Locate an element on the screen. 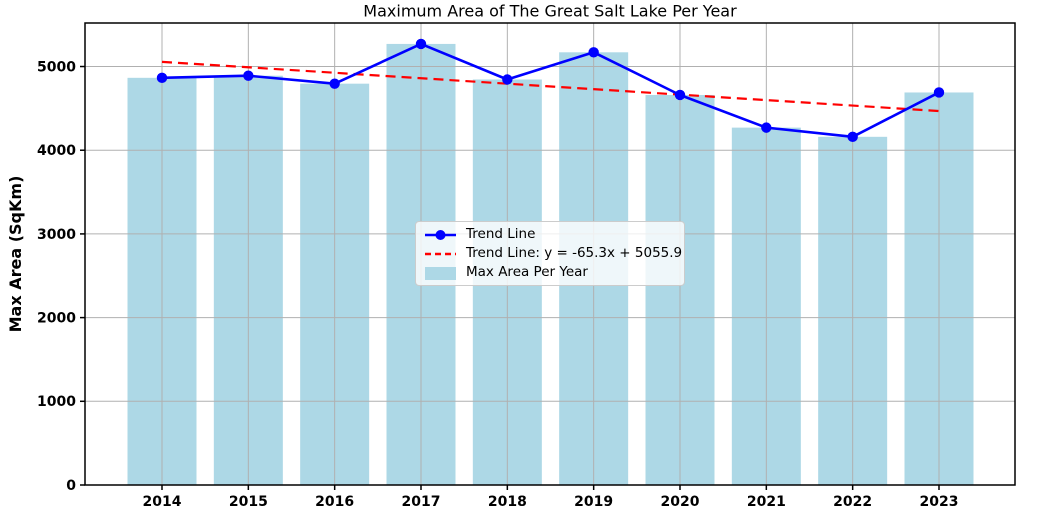 This screenshot has width=1052, height=525. x-tick-label-2017: 2017 is located at coordinates (421, 502).